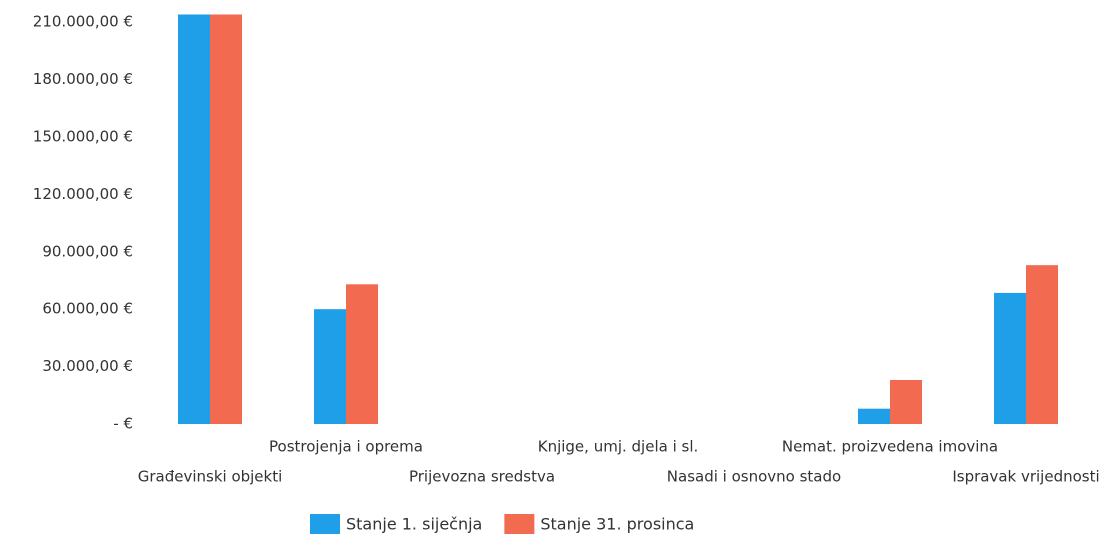 This screenshot has width=1104, height=539. What do you see at coordinates (754, 477) in the screenshot?
I see `x-tick-label: Nasadi i osnovno stado` at bounding box center [754, 477].